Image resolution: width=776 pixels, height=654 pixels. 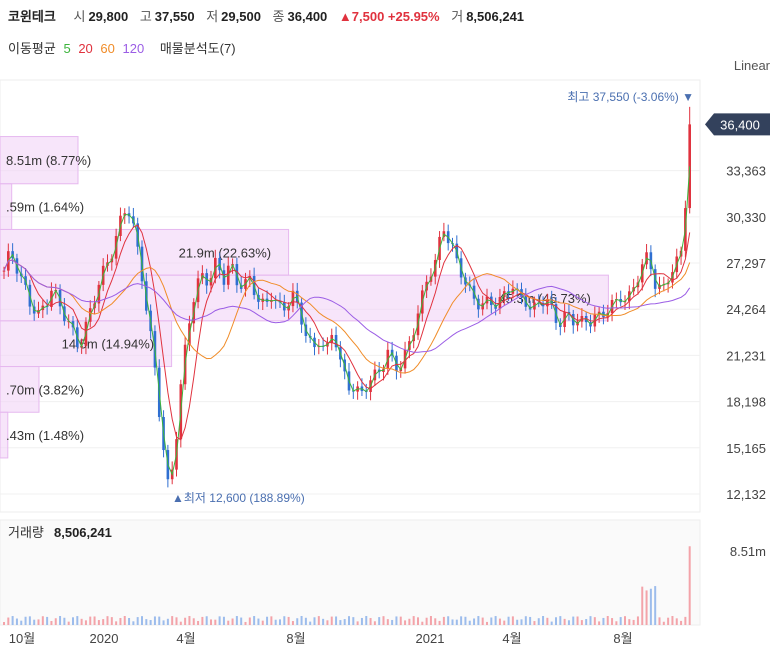 What do you see at coordinates (746, 309) in the screenshot?
I see `y-tick-label: 24,264` at bounding box center [746, 309].